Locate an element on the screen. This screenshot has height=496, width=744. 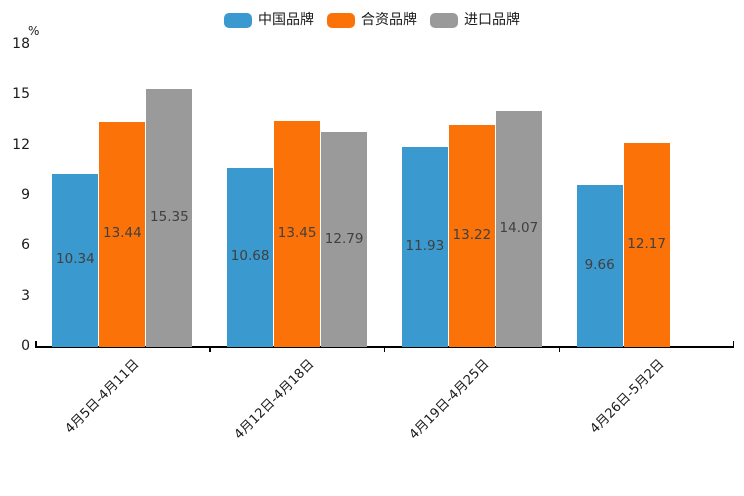
y-tick-label: 3 is located at coordinates (25, 295).